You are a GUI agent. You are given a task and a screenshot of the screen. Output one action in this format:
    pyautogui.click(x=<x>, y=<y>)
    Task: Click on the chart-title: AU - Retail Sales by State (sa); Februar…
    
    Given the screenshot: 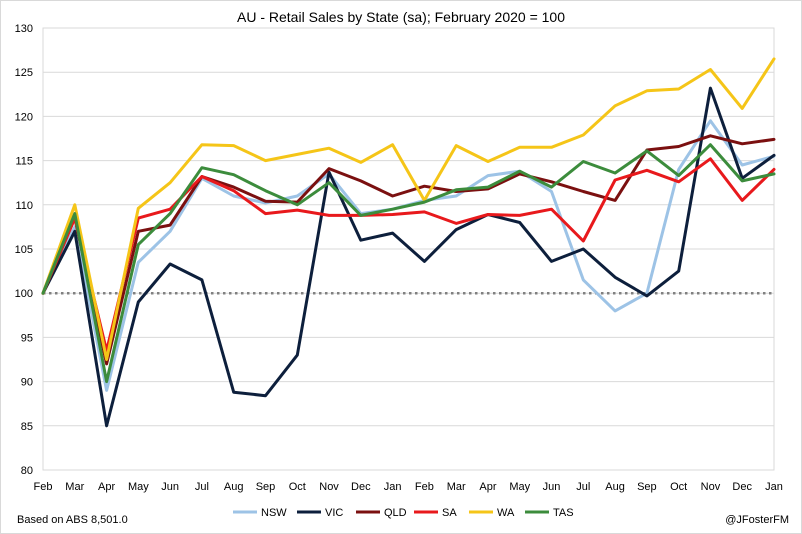 What is the action you would take?
    pyautogui.click(x=401, y=17)
    